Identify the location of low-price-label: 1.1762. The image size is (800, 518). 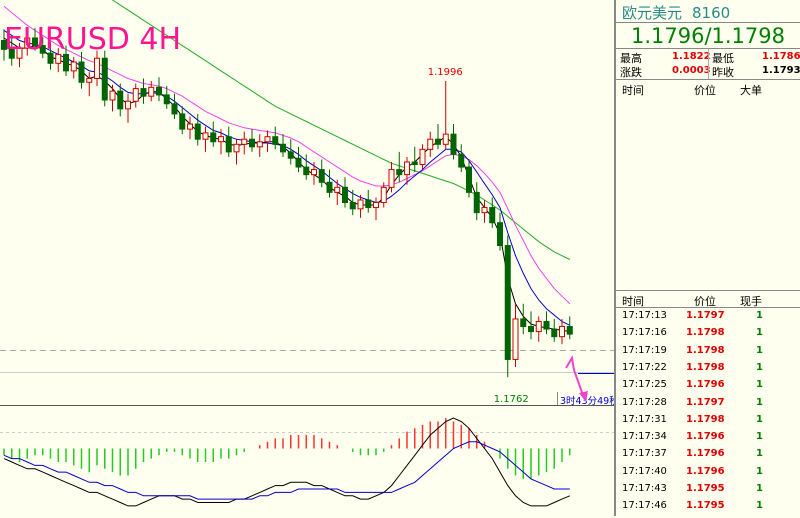
(511, 399).